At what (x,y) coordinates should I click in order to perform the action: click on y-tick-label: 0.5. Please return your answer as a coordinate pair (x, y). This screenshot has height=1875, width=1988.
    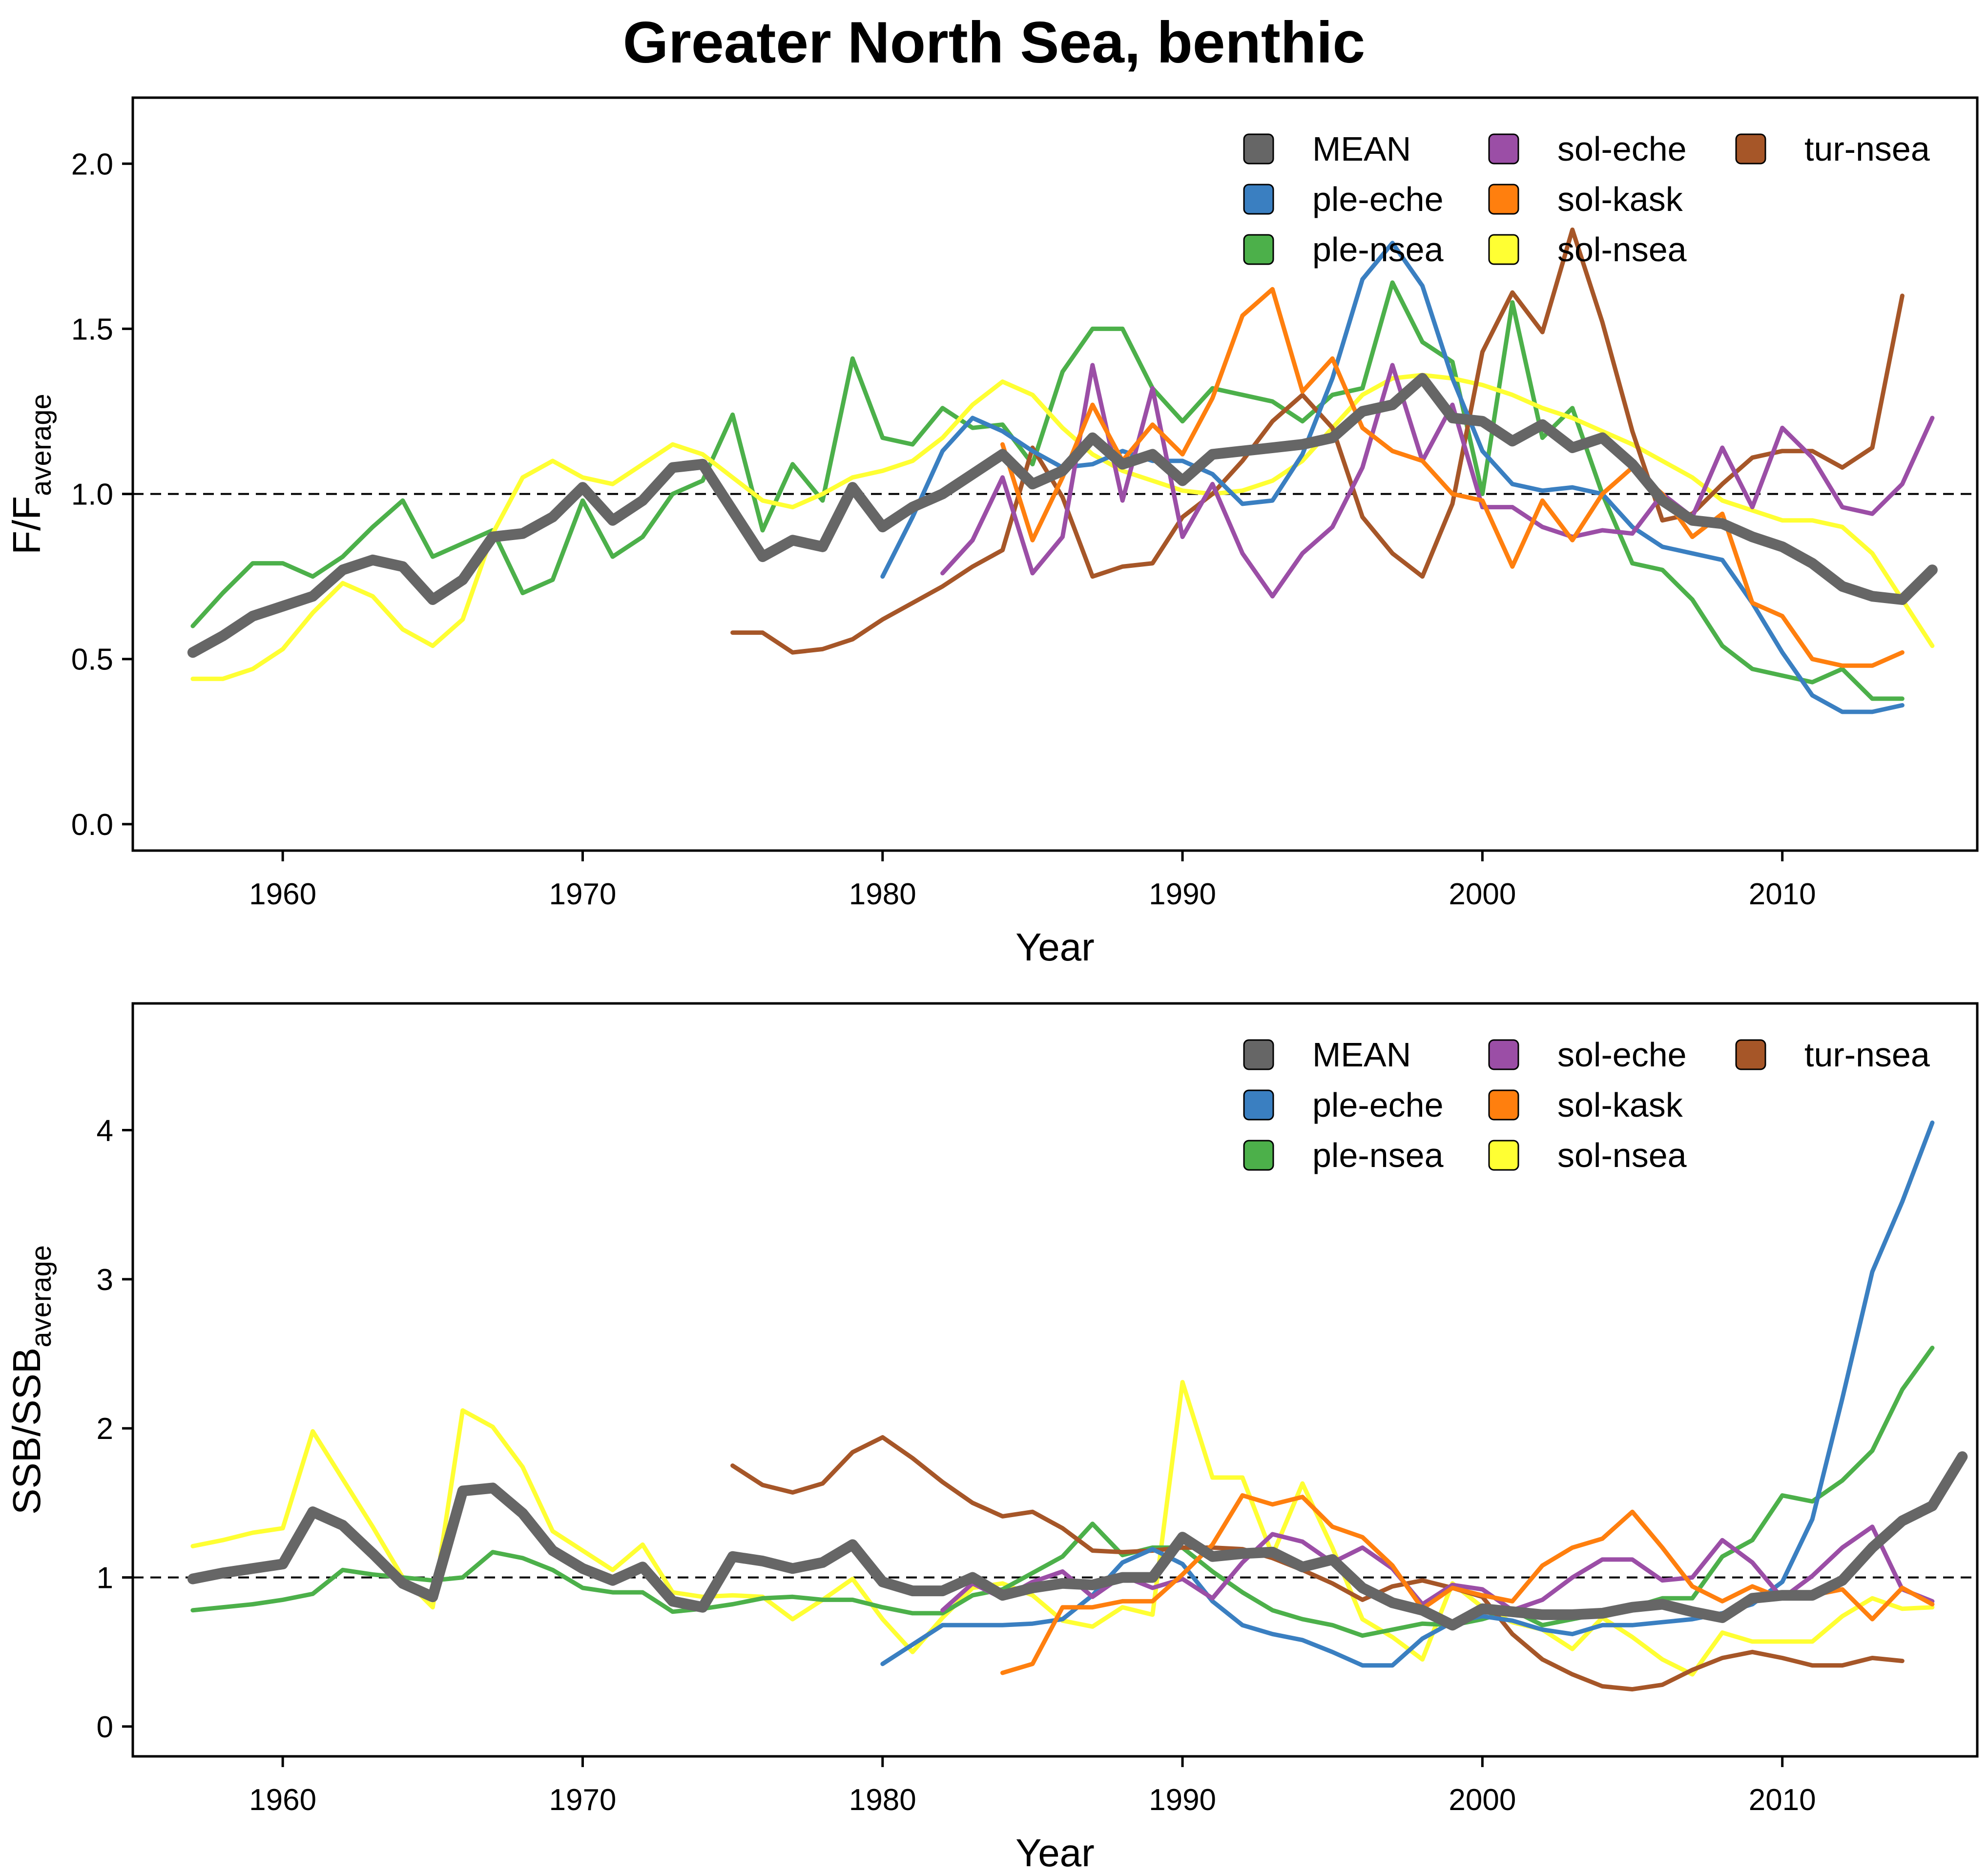
    Looking at the image, I should click on (92, 660).